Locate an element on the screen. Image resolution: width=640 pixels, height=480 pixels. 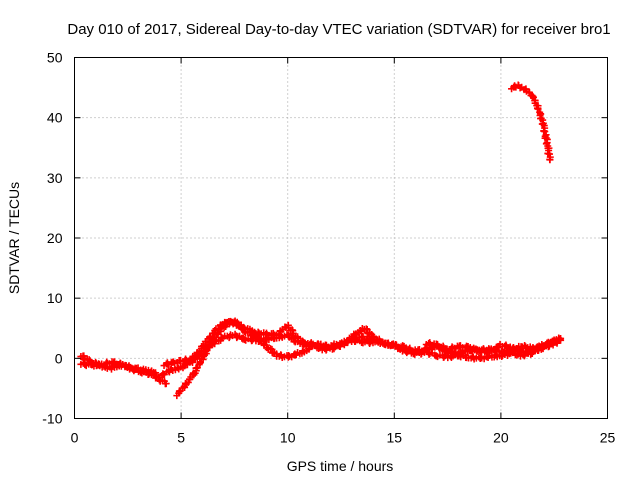
y-axis-label: SDTVAR / TECUs is located at coordinates (14, 238).